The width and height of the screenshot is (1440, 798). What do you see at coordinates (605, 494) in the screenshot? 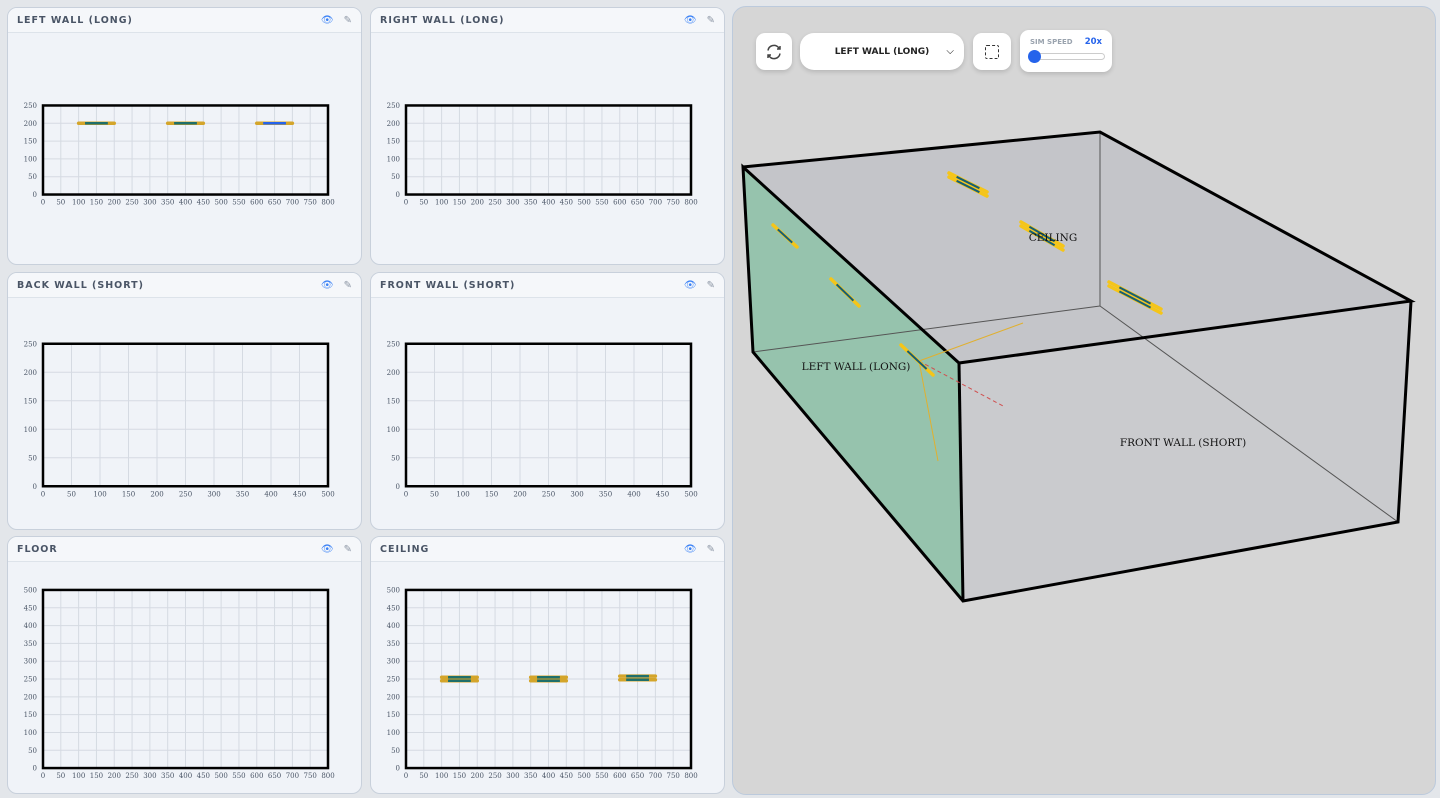
I see `x-tick-label: 350` at bounding box center [605, 494].